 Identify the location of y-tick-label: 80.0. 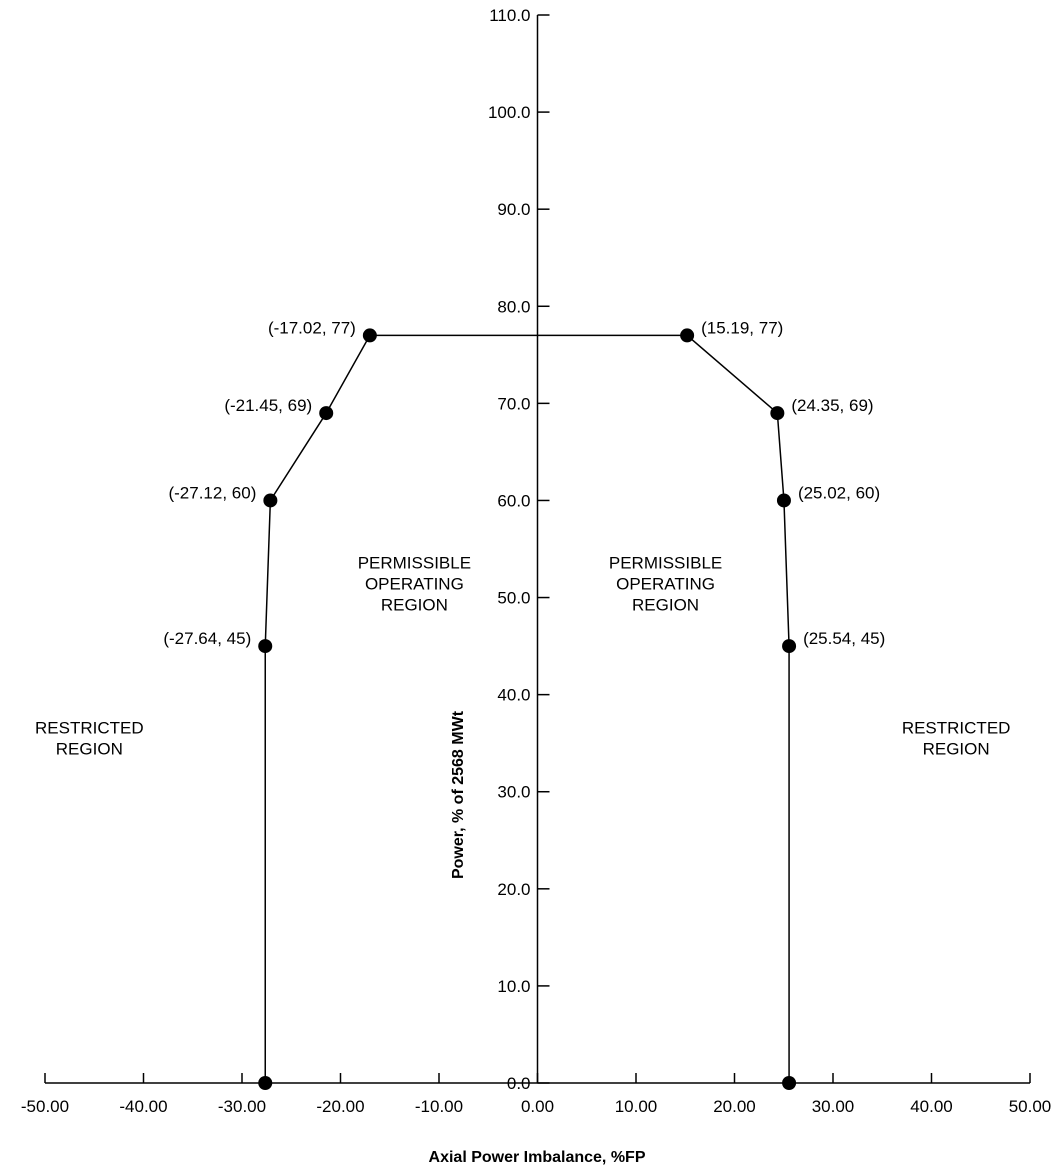
(513, 306).